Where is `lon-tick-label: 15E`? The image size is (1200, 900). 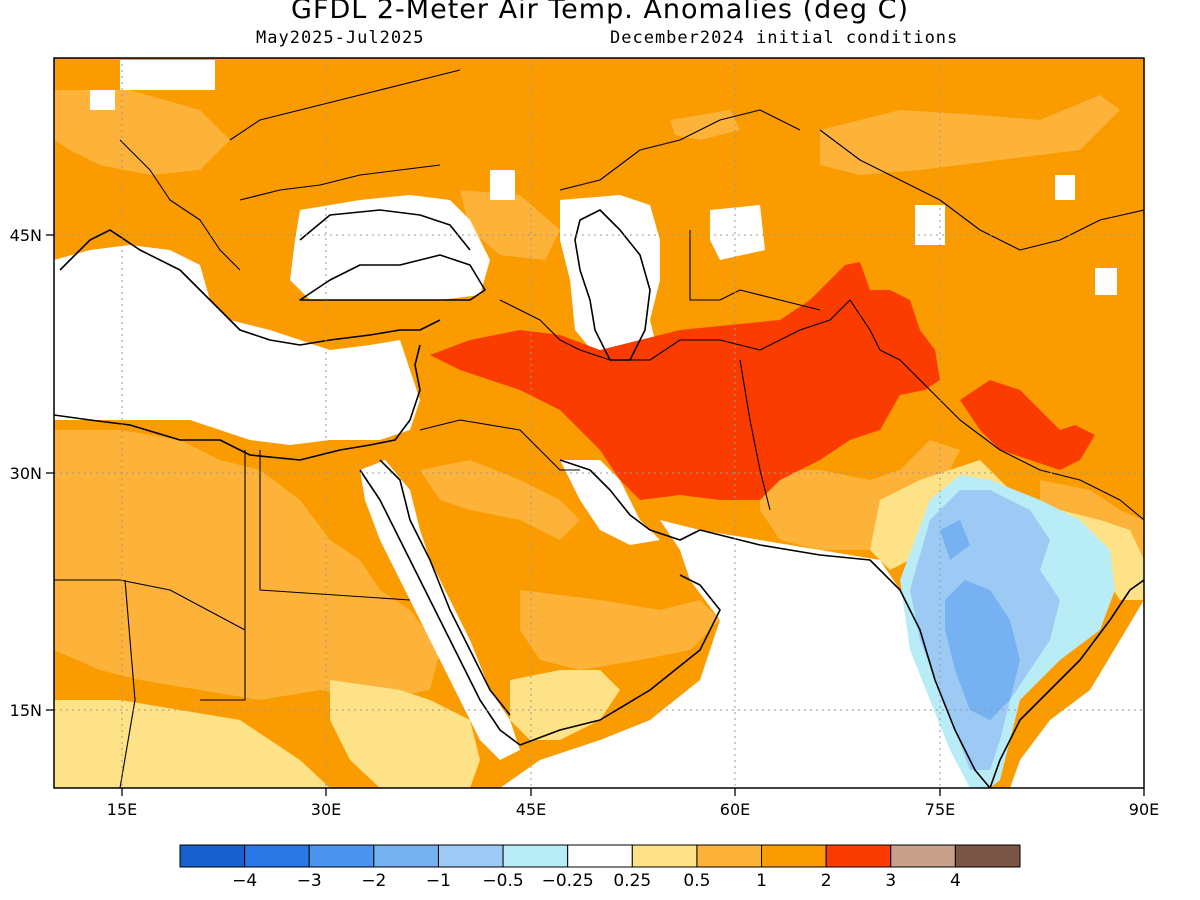 lon-tick-label: 15E is located at coordinates (122, 809).